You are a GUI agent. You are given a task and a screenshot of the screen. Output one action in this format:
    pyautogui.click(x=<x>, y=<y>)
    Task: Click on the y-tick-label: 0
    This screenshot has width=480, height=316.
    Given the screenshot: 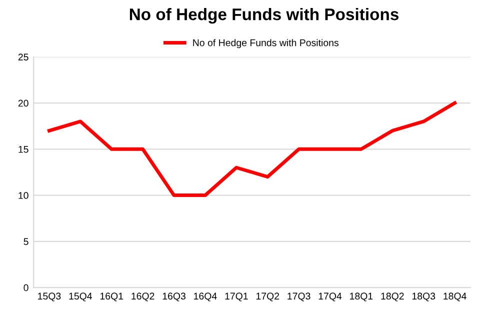 What is the action you would take?
    pyautogui.click(x=26, y=288)
    